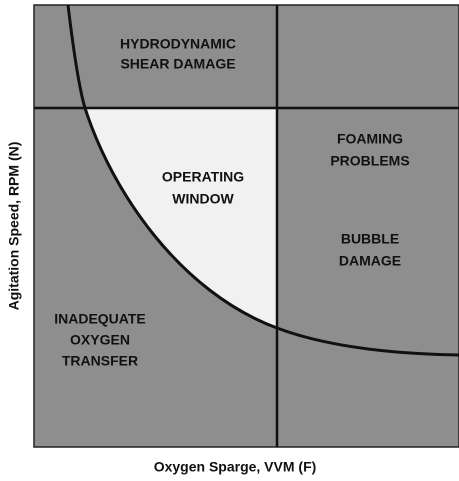 The height and width of the screenshot is (481, 459). I want to click on region-label: DAMAGE, so click(370, 261).